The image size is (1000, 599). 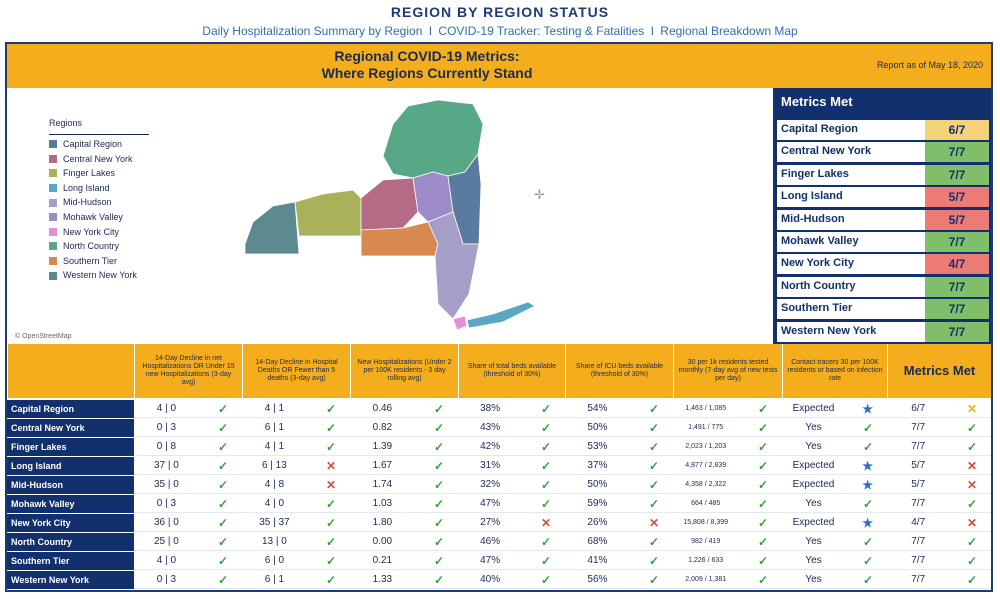 I want to click on legend-item: Central New York, so click(x=99, y=159).